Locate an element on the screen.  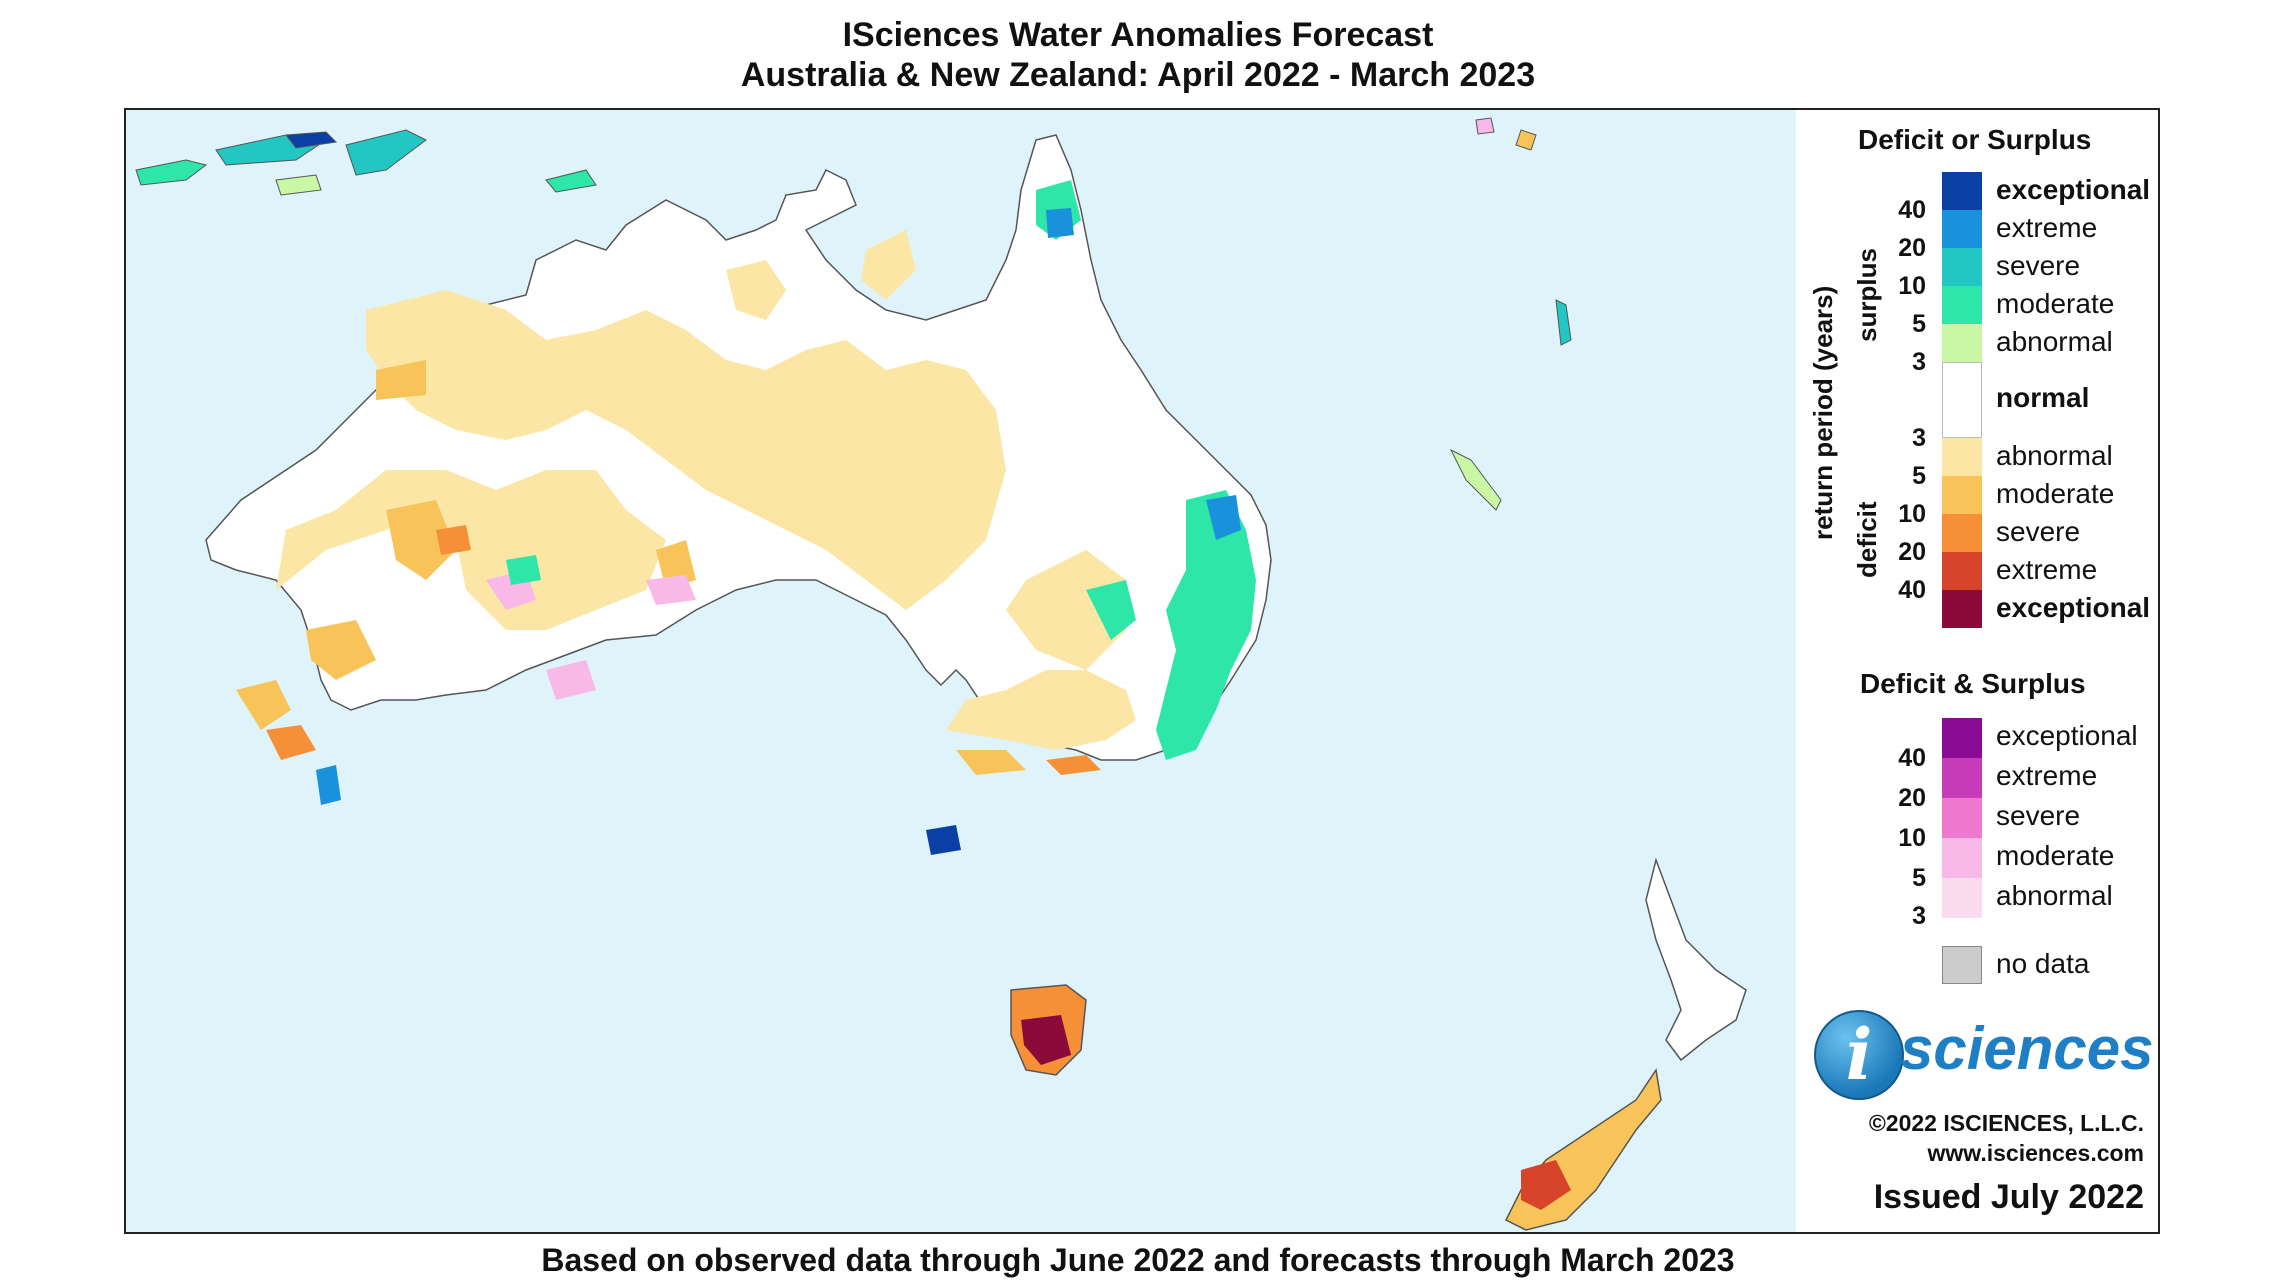
legend-heading-deficit-and-surplus: Deficit & Surplus is located at coordinates (1973, 683).